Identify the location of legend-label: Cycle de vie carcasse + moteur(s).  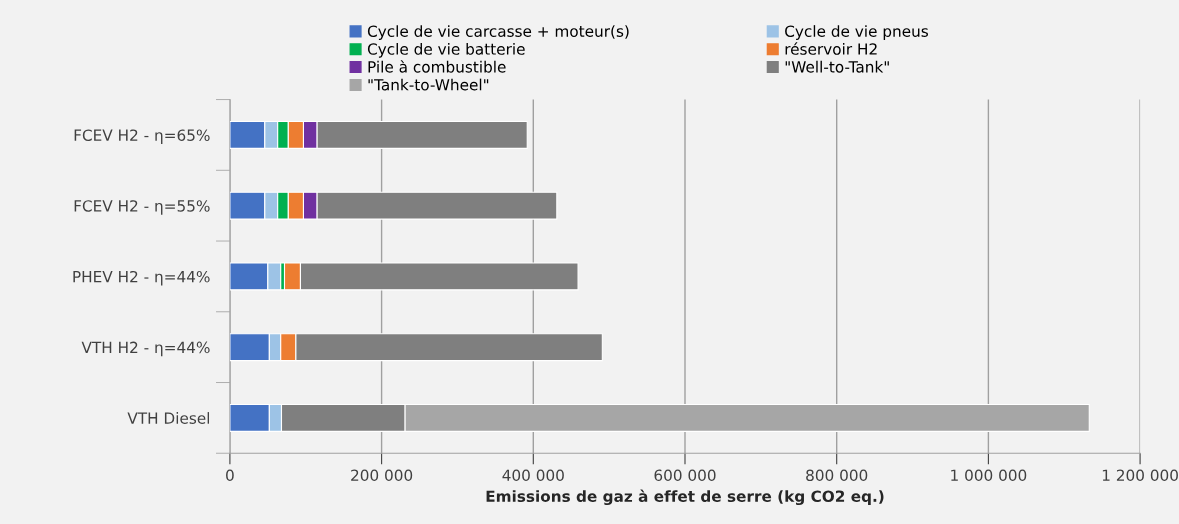
(498, 32).